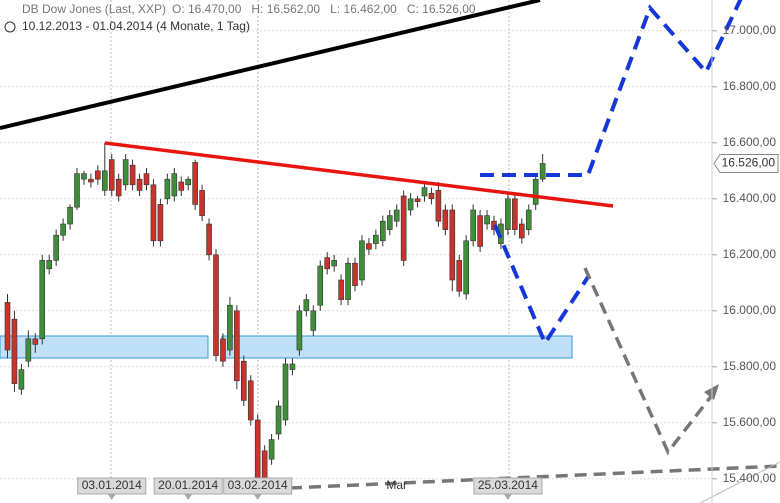 This screenshot has height=503, width=780. I want to click on last-price-box, so click(746, 164).